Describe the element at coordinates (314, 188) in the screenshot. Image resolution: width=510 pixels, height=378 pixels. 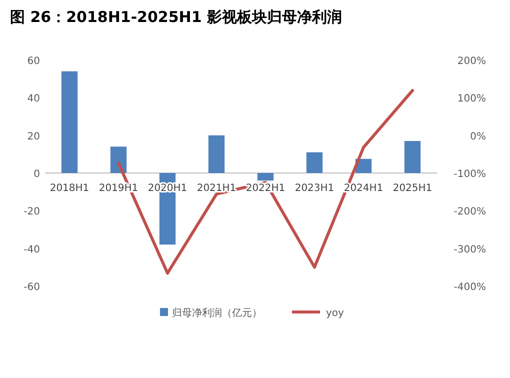
I see `x-tick-label: 2023H1` at that location.